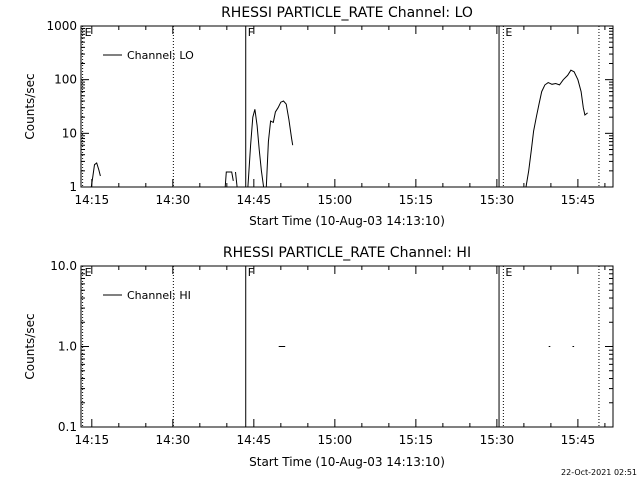 The width and height of the screenshot is (640, 480). What do you see at coordinates (159, 295) in the screenshot?
I see `legend-label: Channel: HI` at bounding box center [159, 295].